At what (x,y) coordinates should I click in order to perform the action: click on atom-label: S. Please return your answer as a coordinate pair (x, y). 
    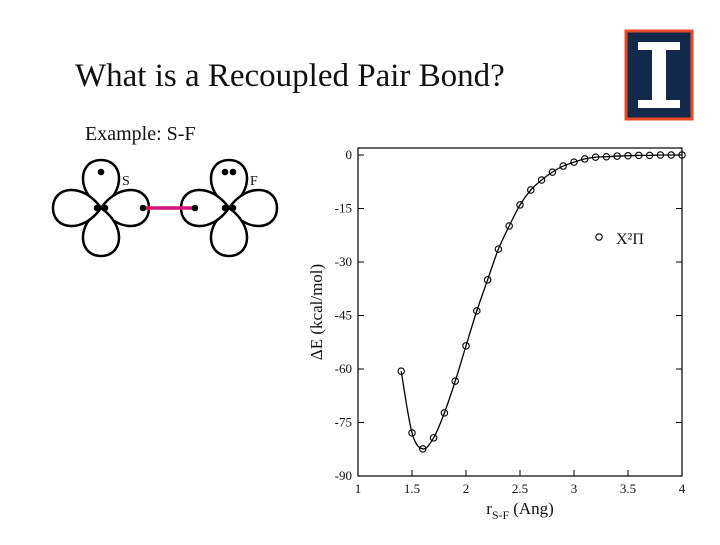
    Looking at the image, I should click on (126, 181).